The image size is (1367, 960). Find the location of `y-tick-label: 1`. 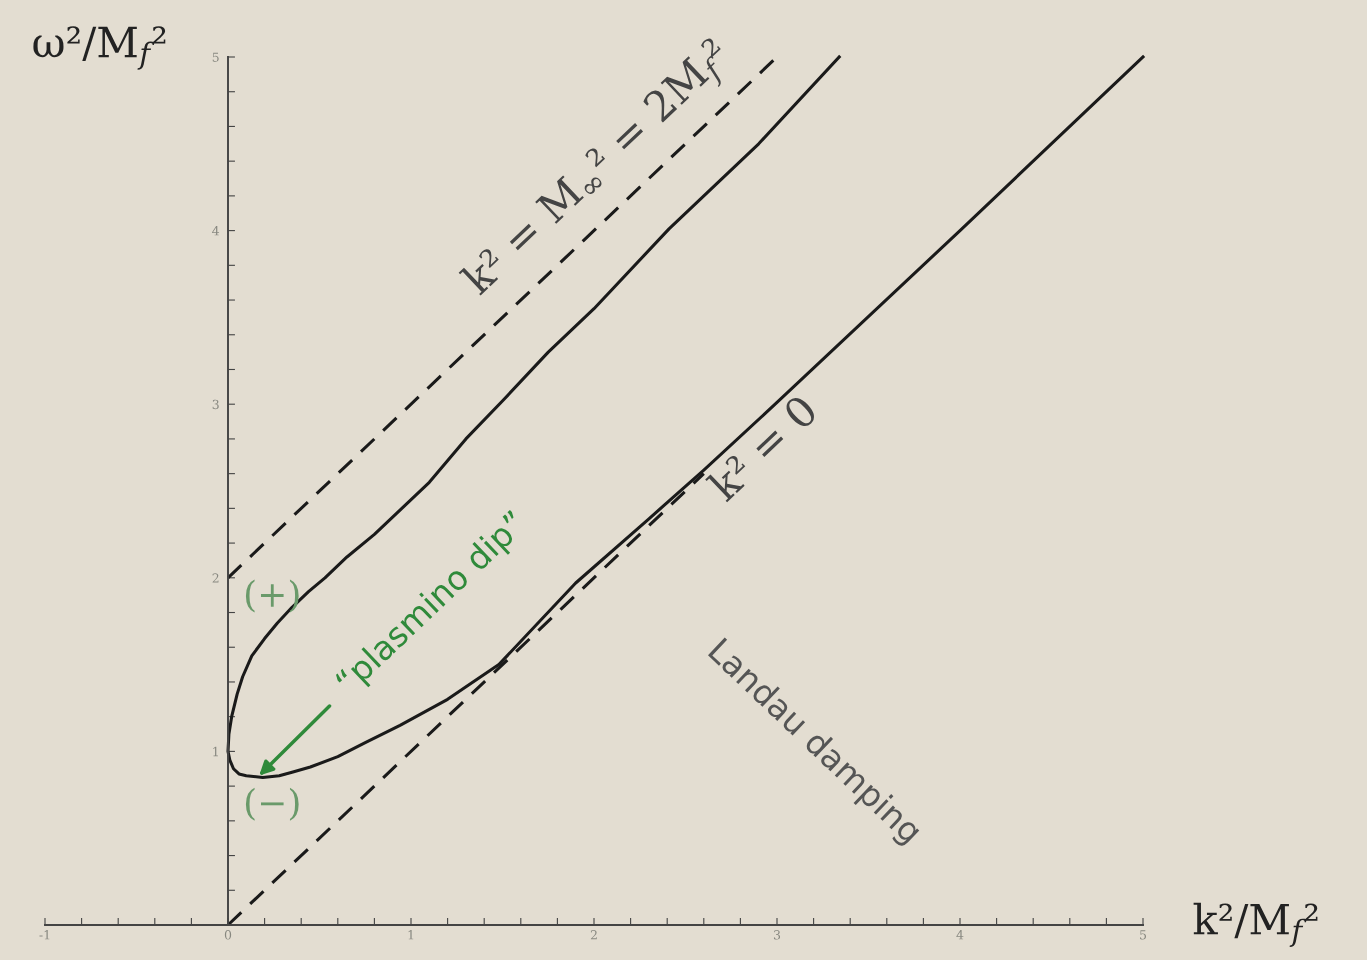

y-tick-label: 1 is located at coordinates (215, 751).